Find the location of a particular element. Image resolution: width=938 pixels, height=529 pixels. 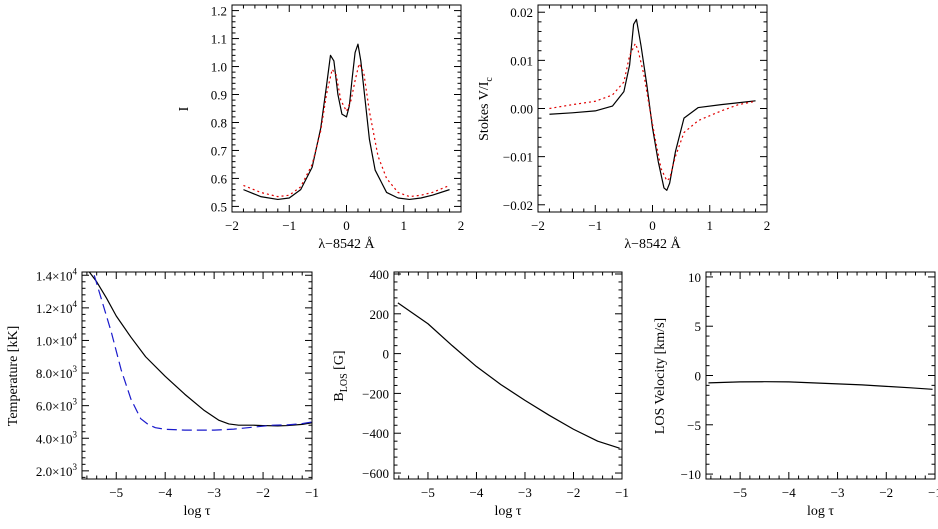

y-tick-label: 10 is located at coordinates (694, 277).